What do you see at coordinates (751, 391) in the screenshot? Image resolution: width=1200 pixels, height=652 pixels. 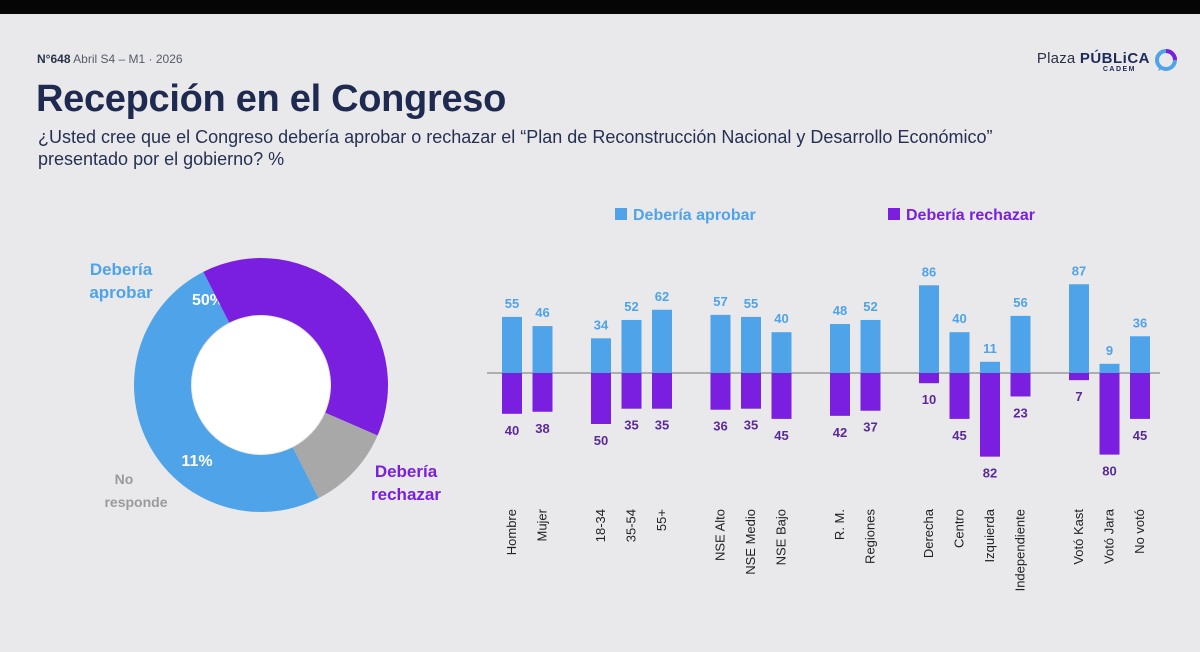 I see `bar-rechazar-nse-medio` at bounding box center [751, 391].